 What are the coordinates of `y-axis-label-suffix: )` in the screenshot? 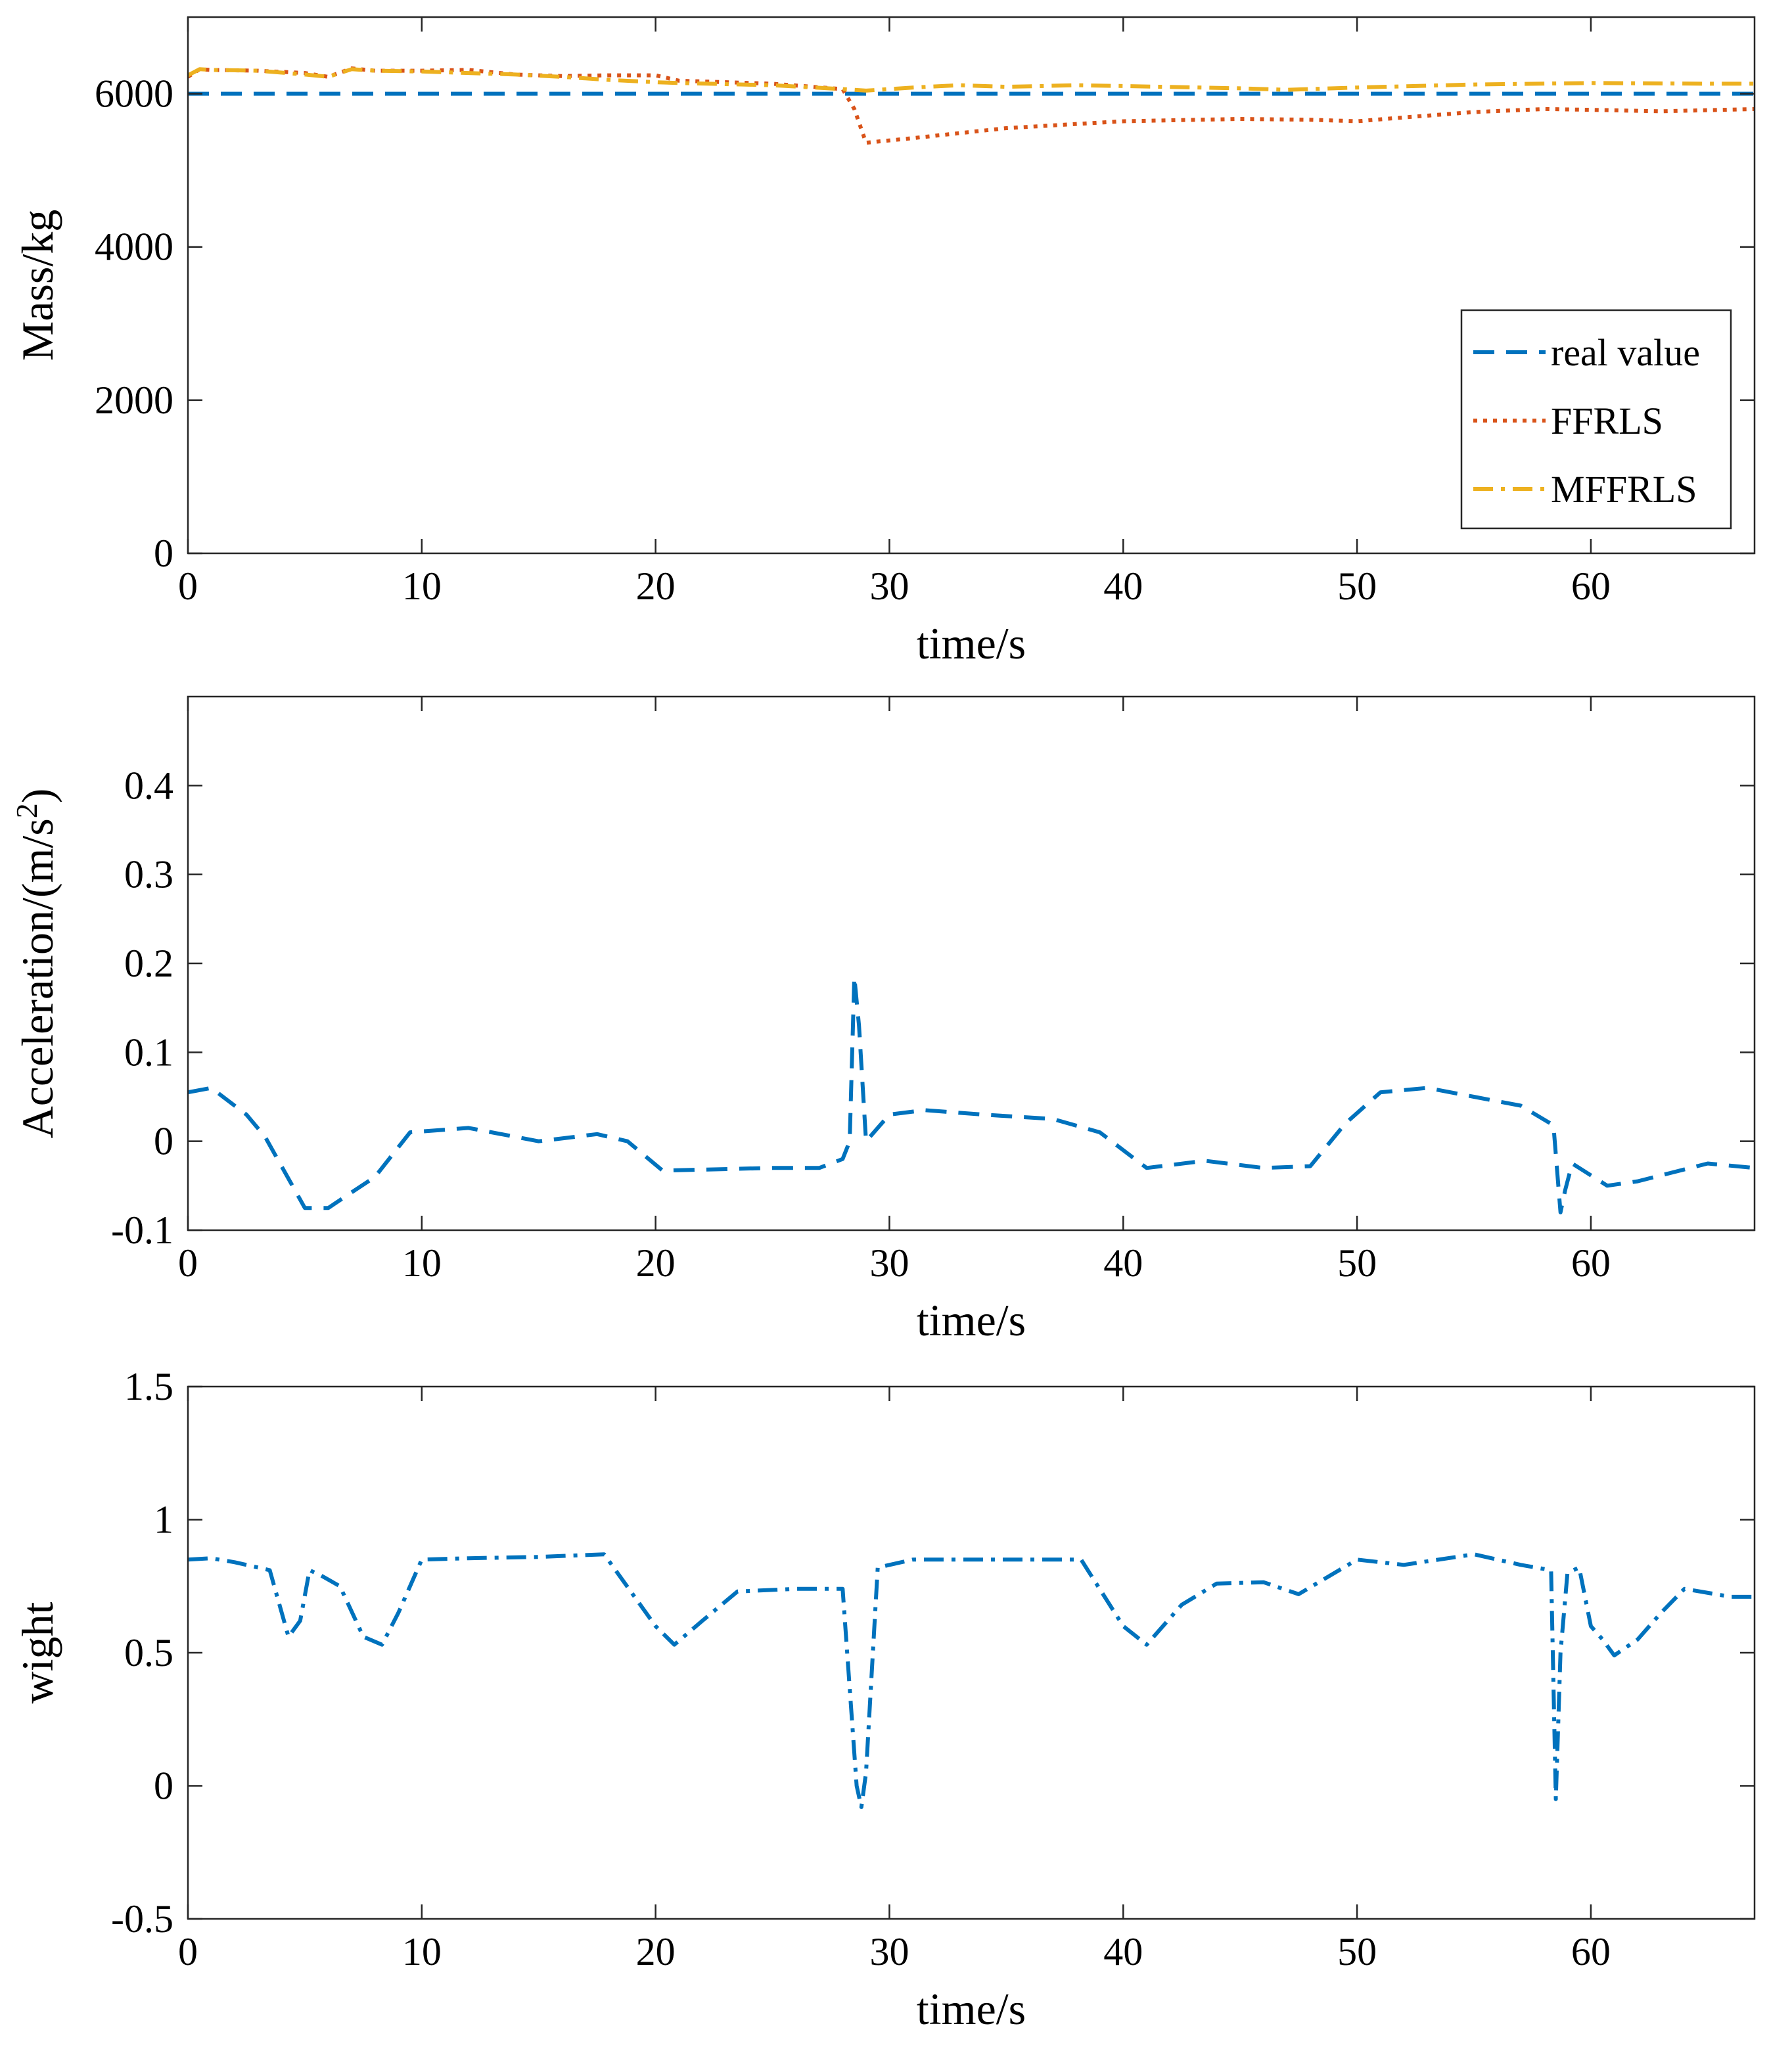 It's located at (37, 796).